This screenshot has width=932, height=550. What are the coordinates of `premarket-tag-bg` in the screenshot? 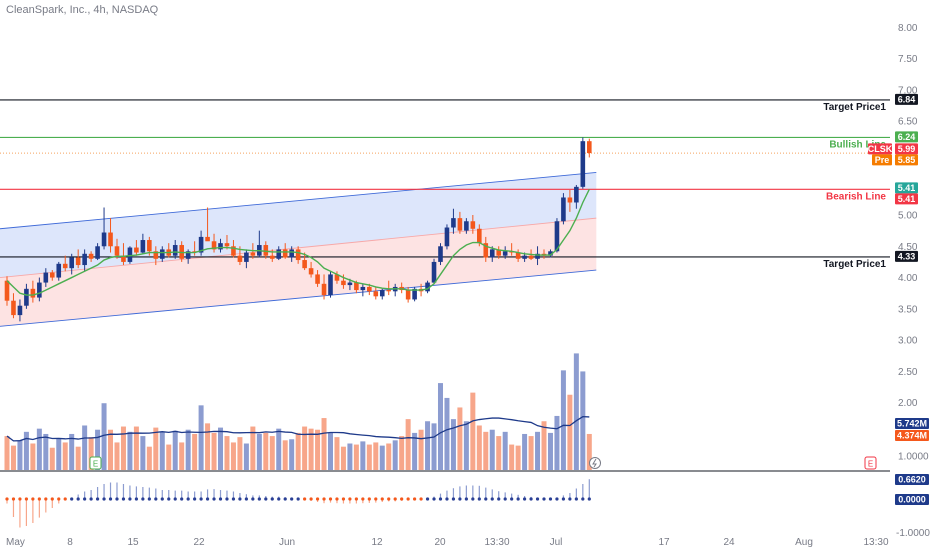 It's located at (882, 160).